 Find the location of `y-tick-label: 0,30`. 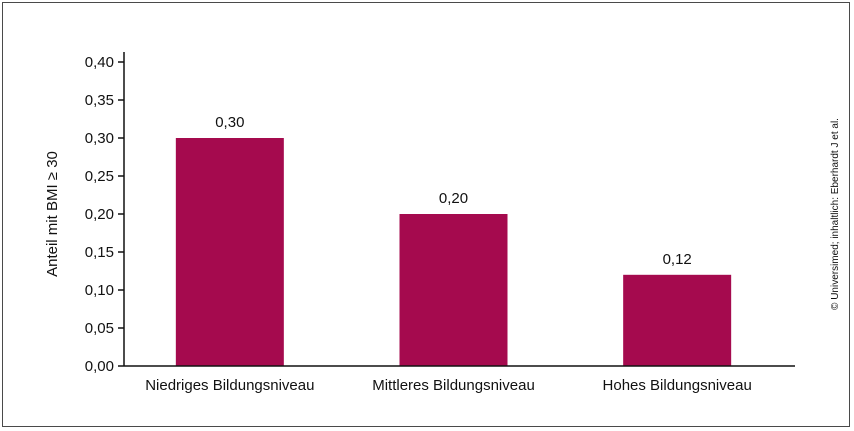

y-tick-label: 0,30 is located at coordinates (99, 138).